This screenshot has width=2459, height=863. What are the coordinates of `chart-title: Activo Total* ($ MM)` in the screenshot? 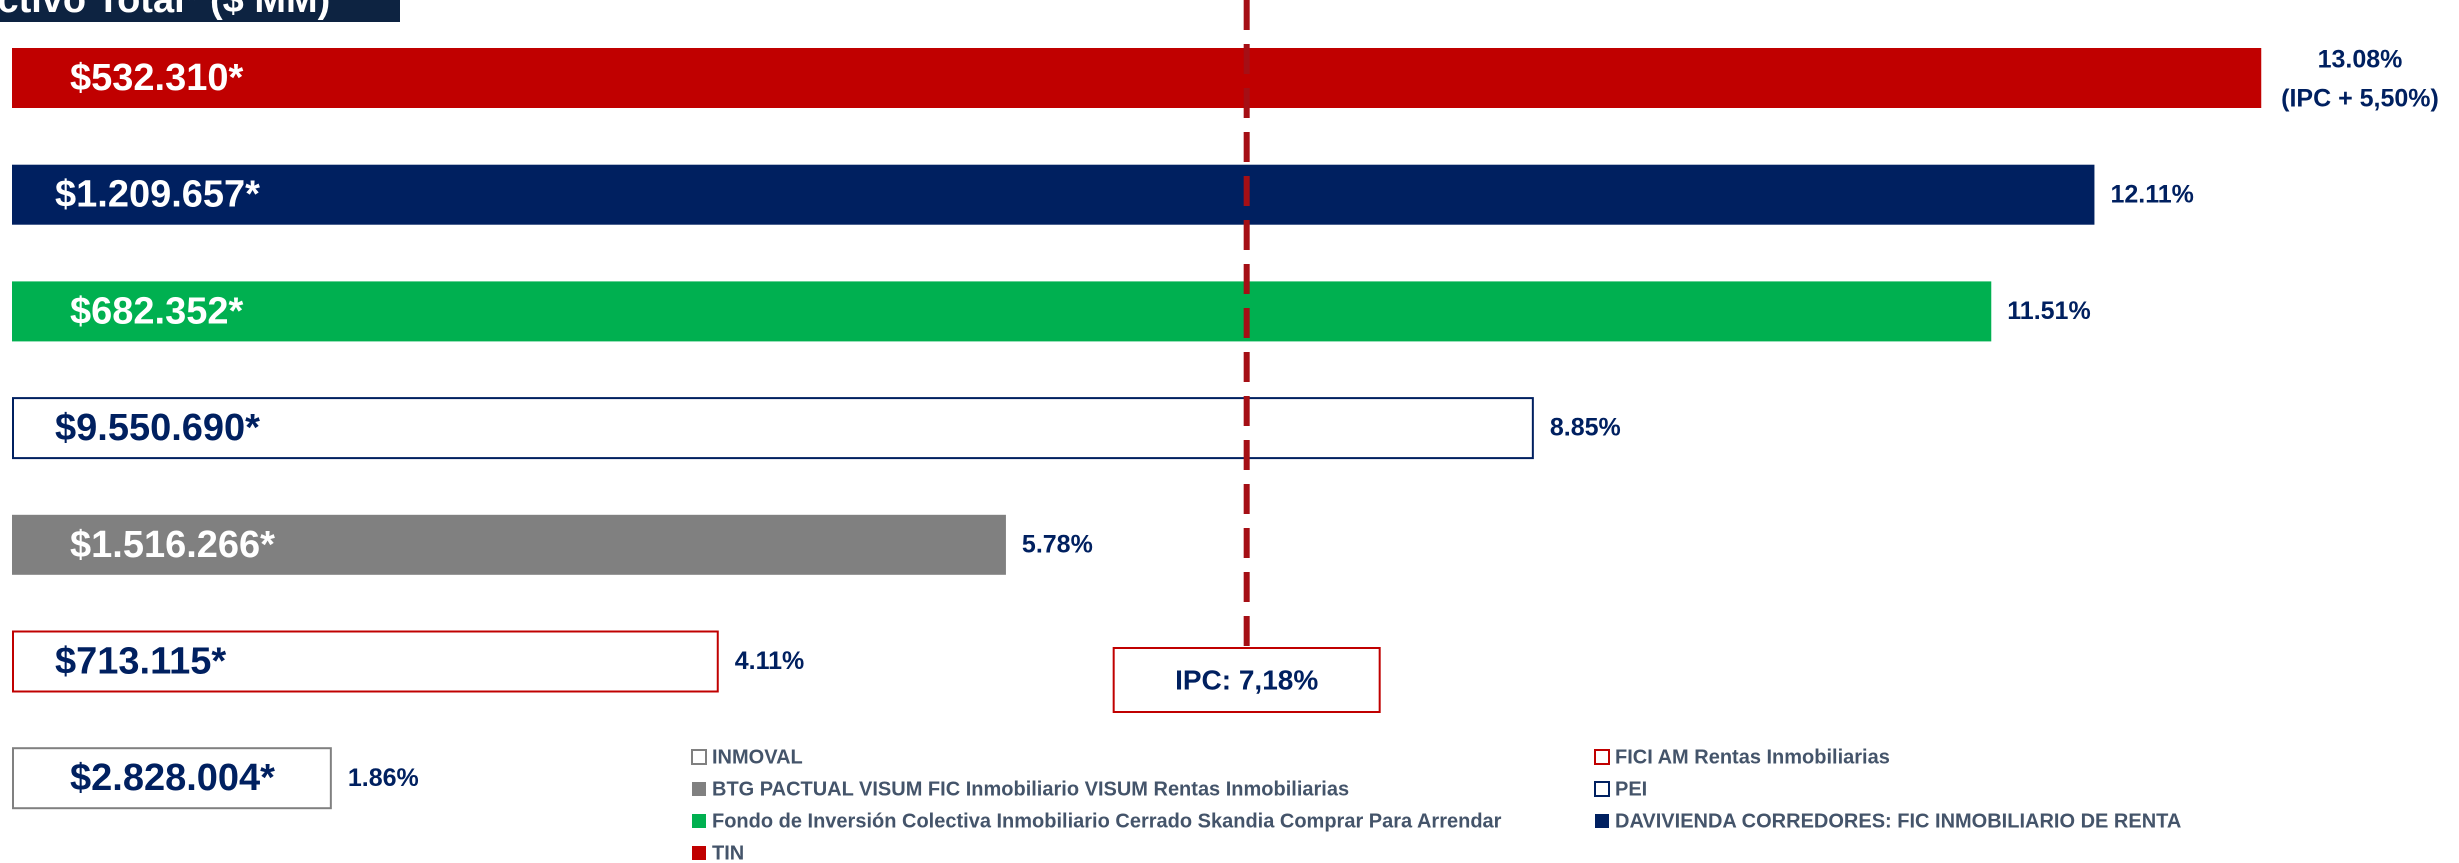 It's located at (165, 10).